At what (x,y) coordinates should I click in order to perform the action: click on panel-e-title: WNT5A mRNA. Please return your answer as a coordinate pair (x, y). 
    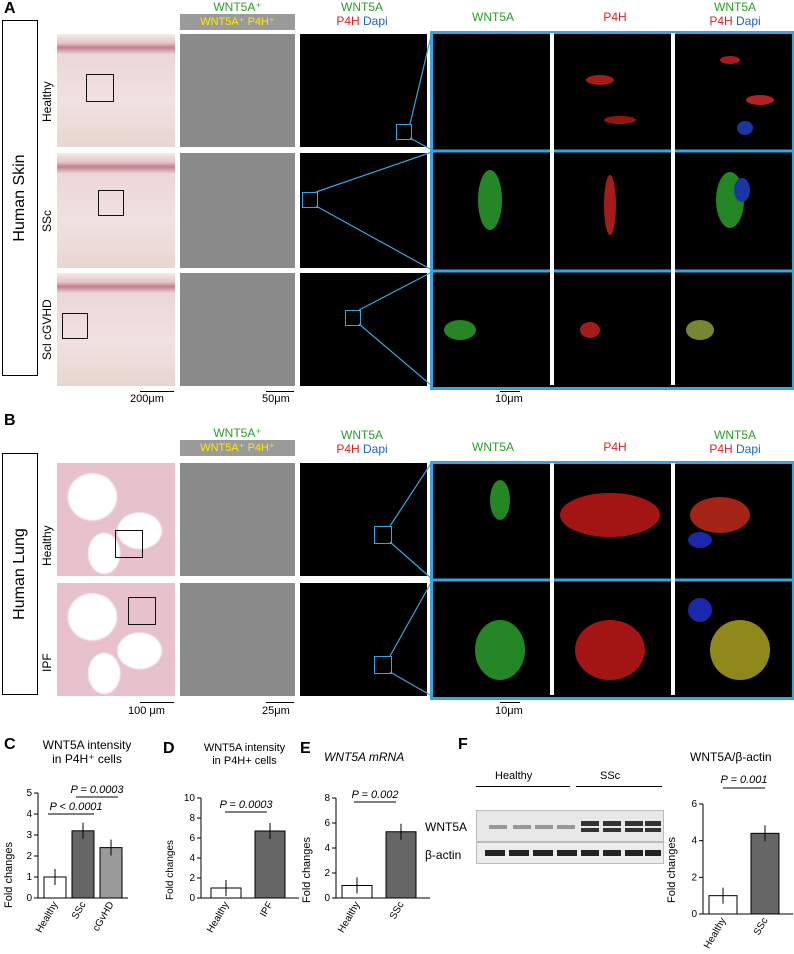
    Looking at the image, I should click on (364, 757).